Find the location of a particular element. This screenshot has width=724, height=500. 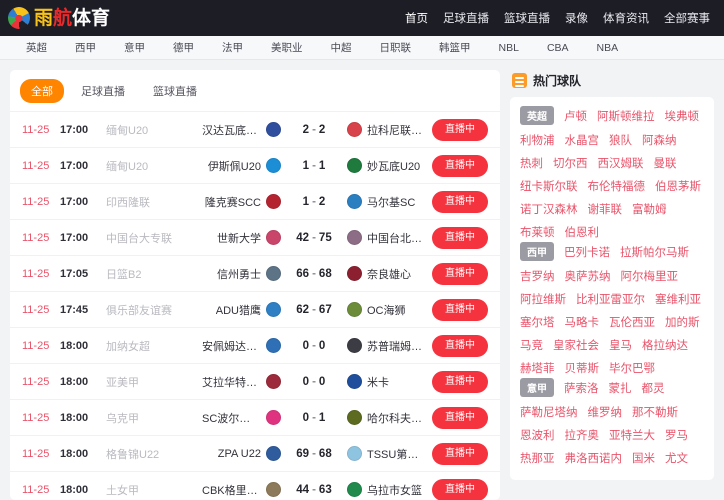

team-link: 布莱顿 is located at coordinates (537, 233).